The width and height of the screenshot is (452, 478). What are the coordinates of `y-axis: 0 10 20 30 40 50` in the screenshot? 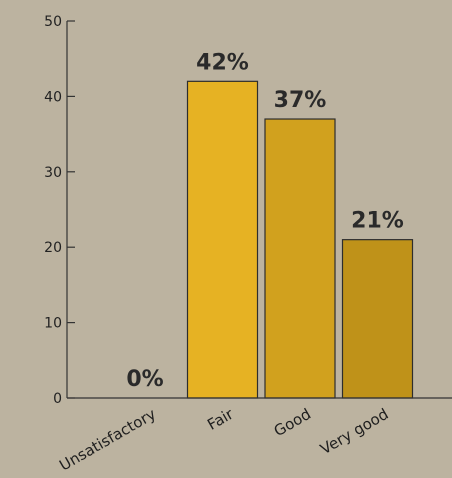 It's located at (59, 210).